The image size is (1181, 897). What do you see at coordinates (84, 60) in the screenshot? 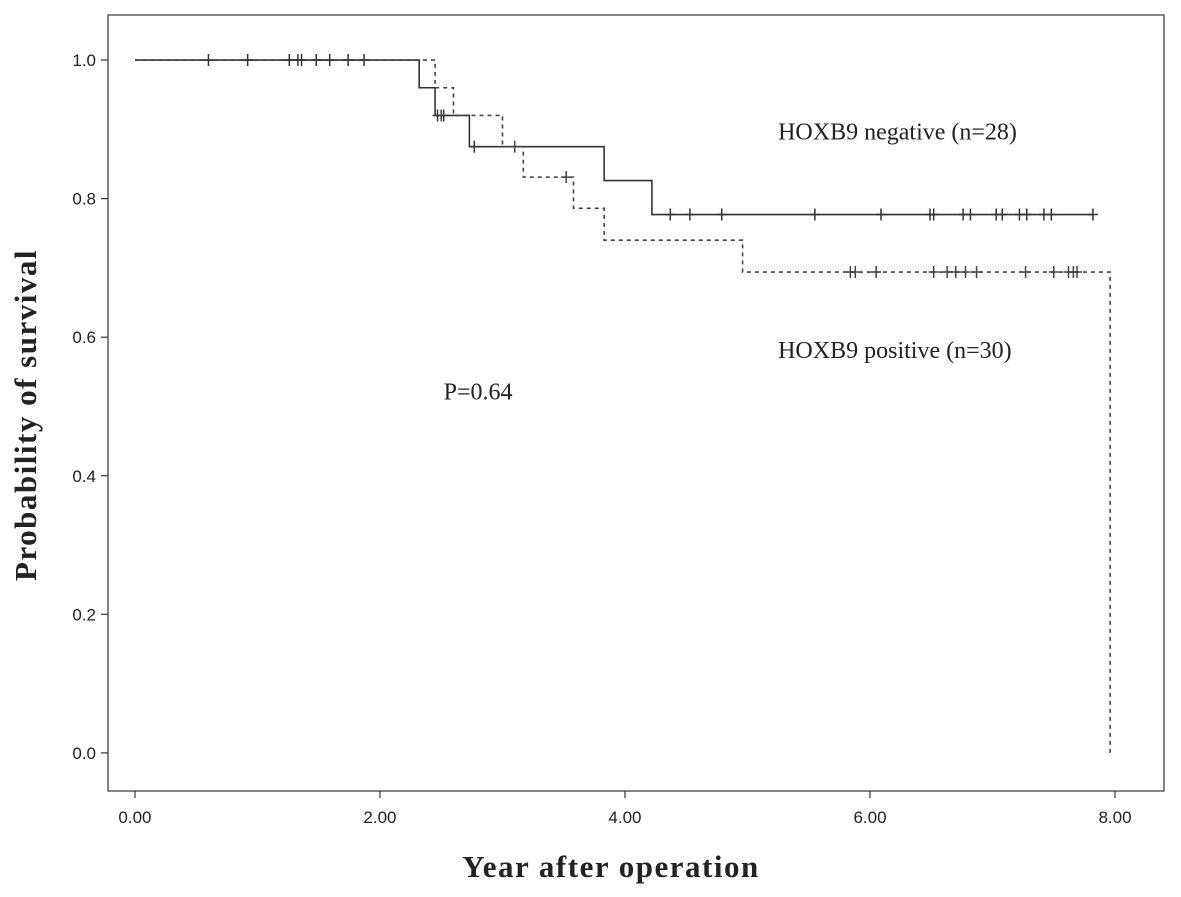
I see `y-tick-label: 1.0` at bounding box center [84, 60].